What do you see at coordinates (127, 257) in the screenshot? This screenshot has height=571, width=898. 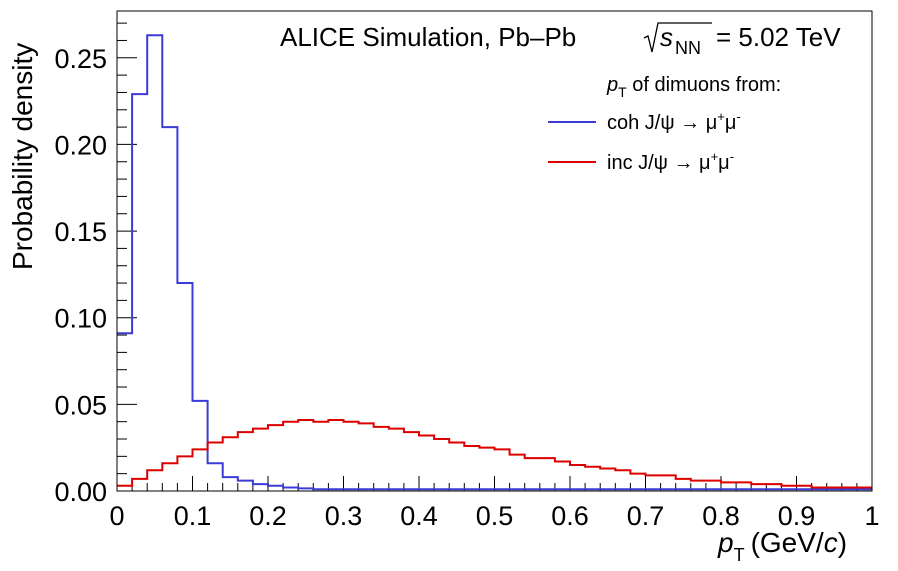 I see `y-axis-ticks` at bounding box center [127, 257].